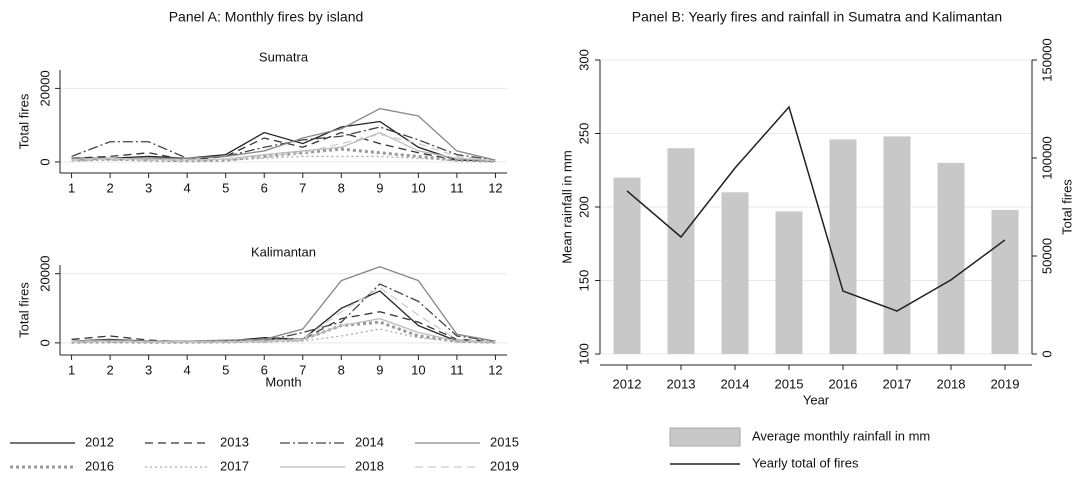 The height and width of the screenshot is (482, 1077). What do you see at coordinates (1046, 256) in the screenshot?
I see `y2-tick-label: 50000` at bounding box center [1046, 256].